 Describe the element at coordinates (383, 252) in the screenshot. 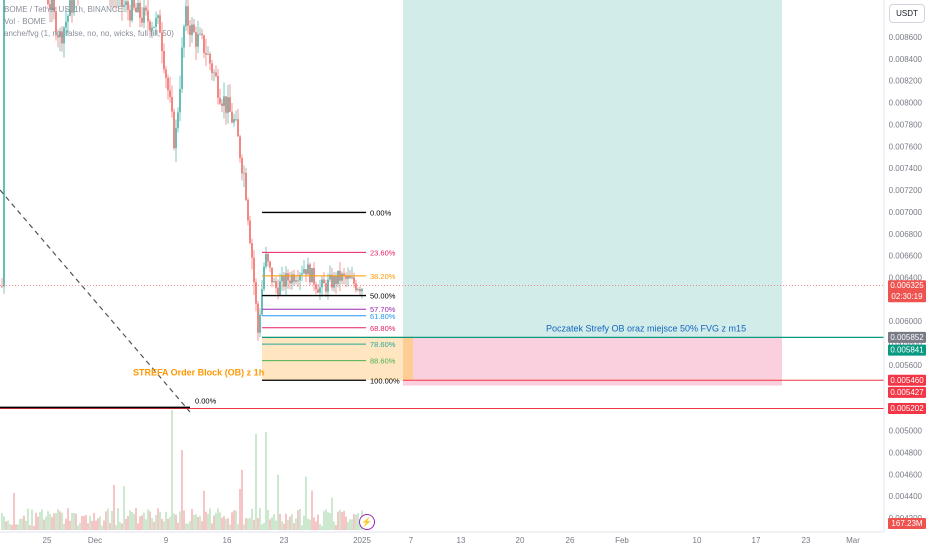

I see `fib-level-label: 23.60%` at that location.